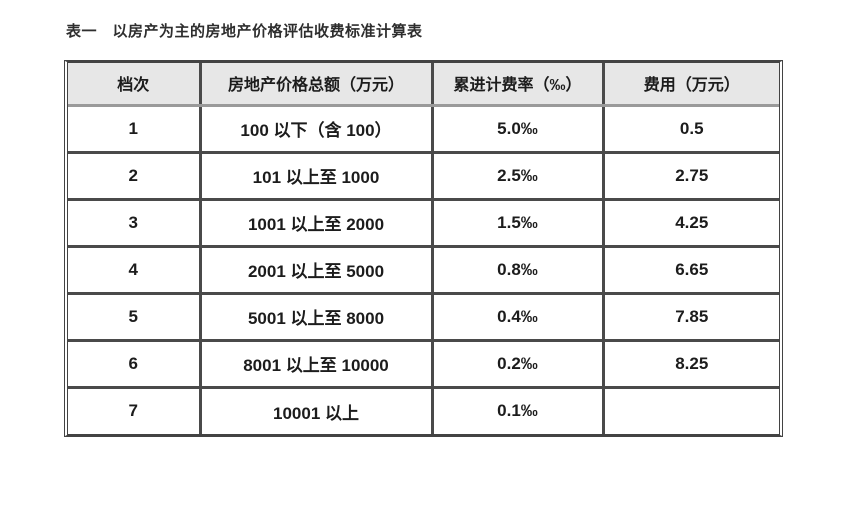  Describe the element at coordinates (316, 222) in the screenshot. I see `table-cell: 1001 以上至 2000` at that location.